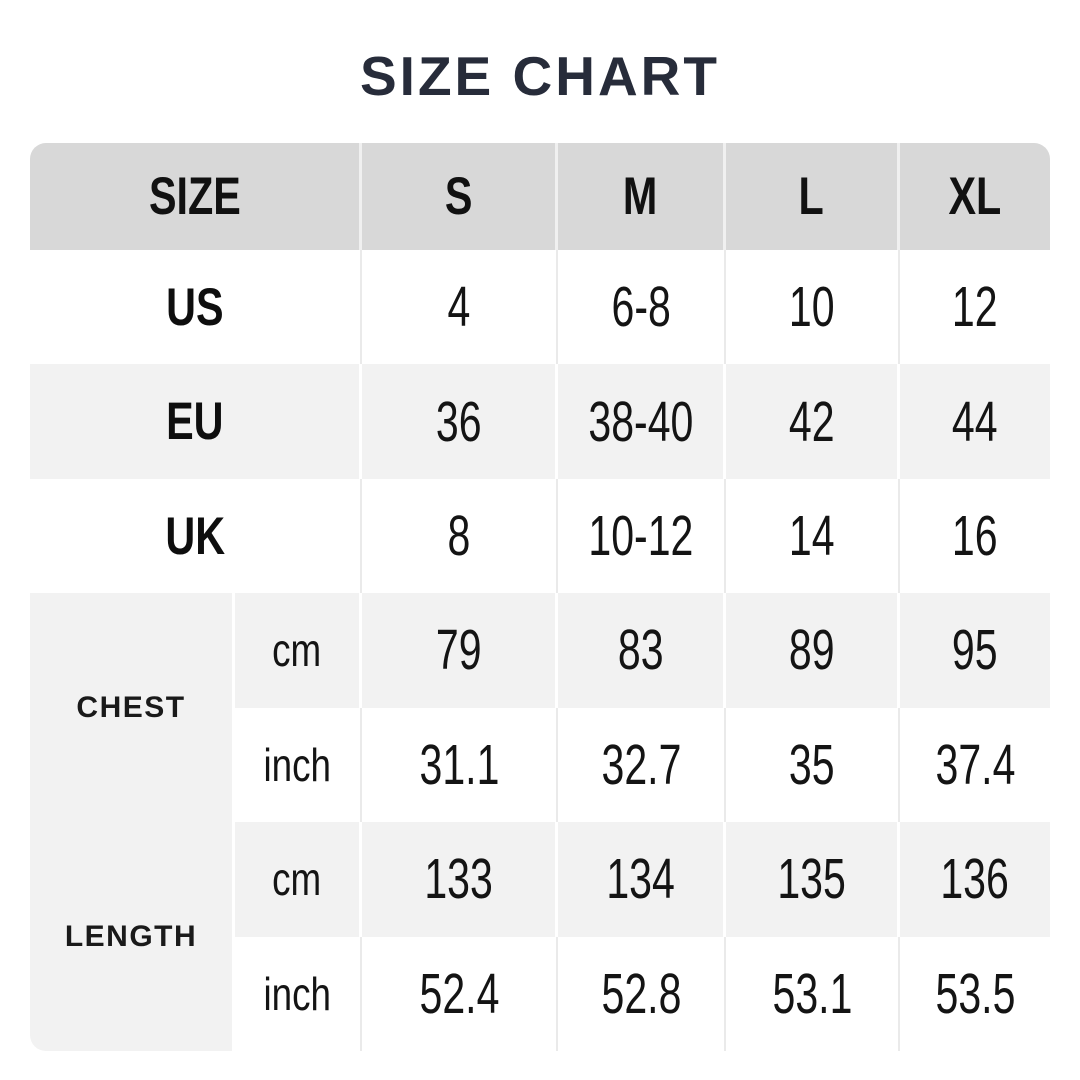 The width and height of the screenshot is (1080, 1080). I want to click on row-label-us: US, so click(196, 307).